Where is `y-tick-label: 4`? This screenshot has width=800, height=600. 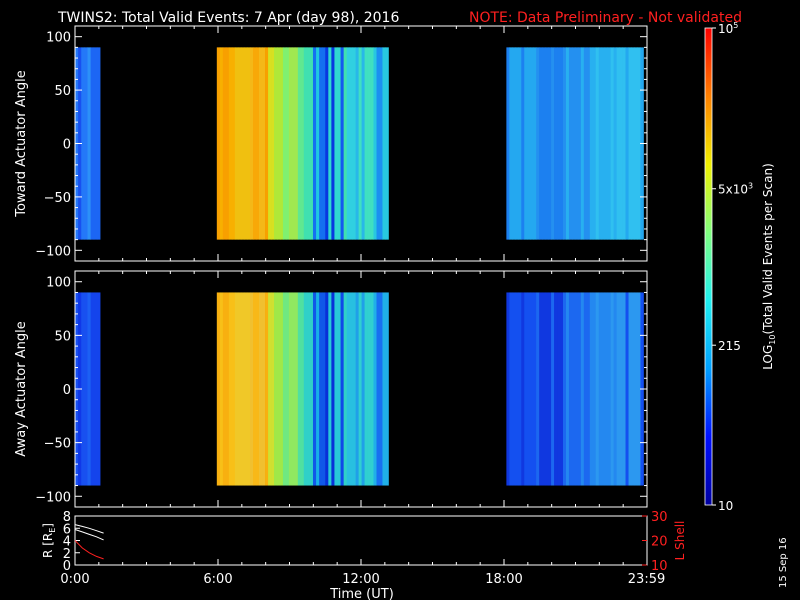
y-tick-label: 4 is located at coordinates (67, 542).